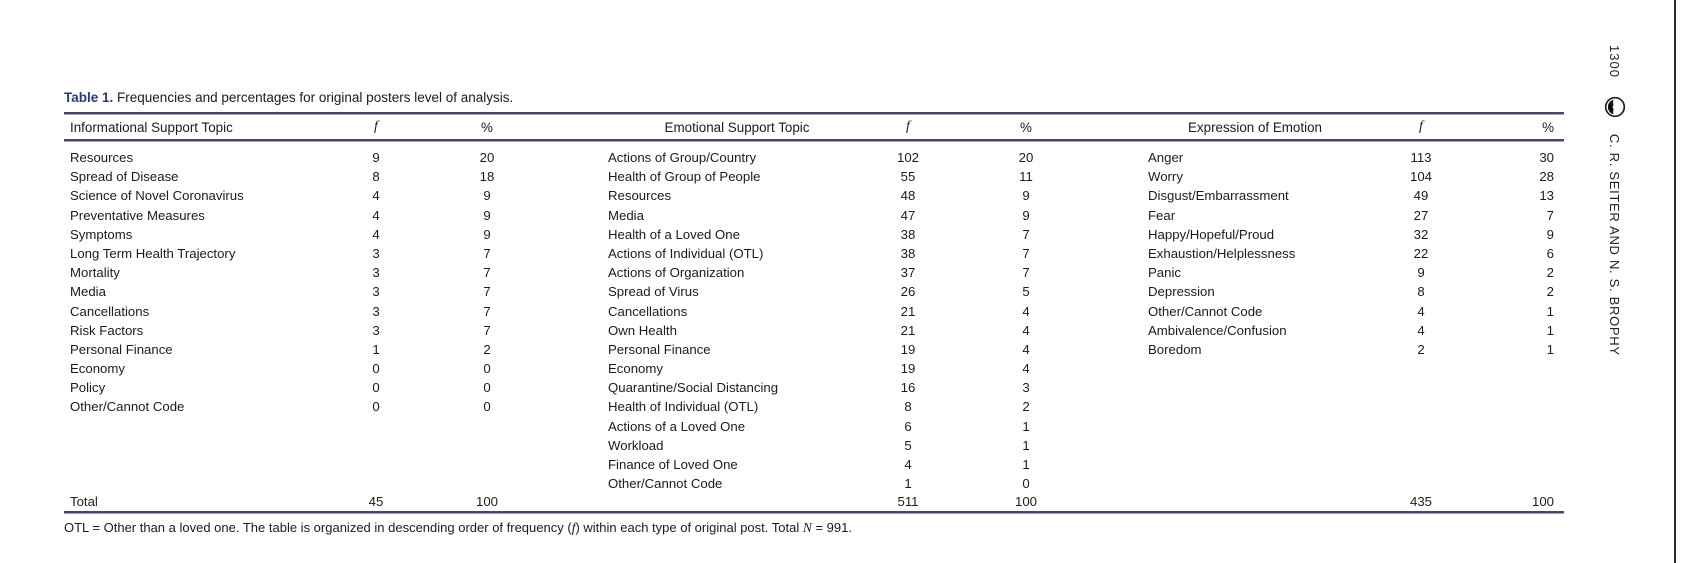  Describe the element at coordinates (376, 369) in the screenshot. I see `f-cell: 0` at that location.